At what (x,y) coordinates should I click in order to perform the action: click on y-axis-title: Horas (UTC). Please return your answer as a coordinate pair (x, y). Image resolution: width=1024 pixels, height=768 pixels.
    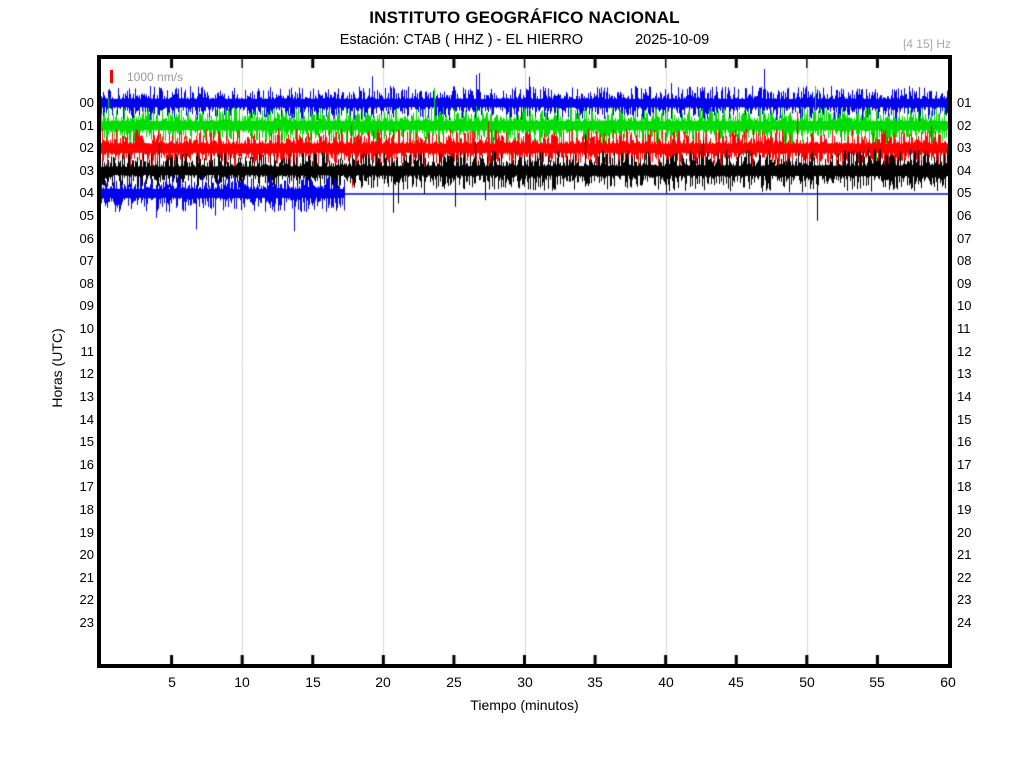
    Looking at the image, I should click on (57, 368).